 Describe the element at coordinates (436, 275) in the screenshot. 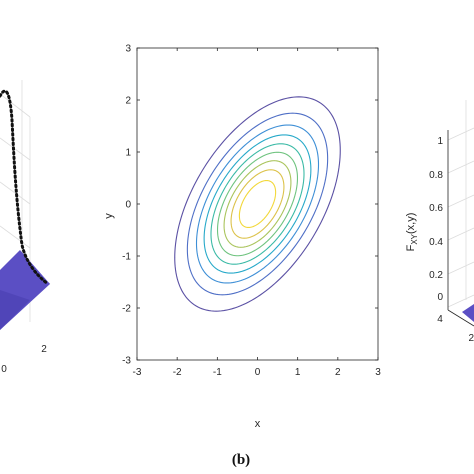

I see `right-panel-z-tick-label: 0.2` at that location.